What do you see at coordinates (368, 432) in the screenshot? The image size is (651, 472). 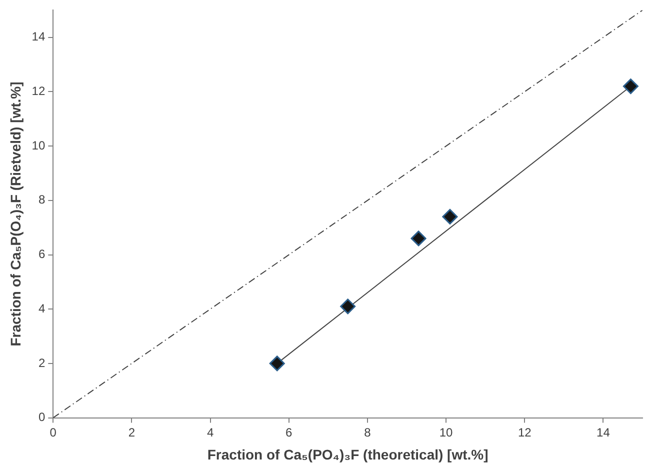 I see `x-tick-label: 8` at bounding box center [368, 432].